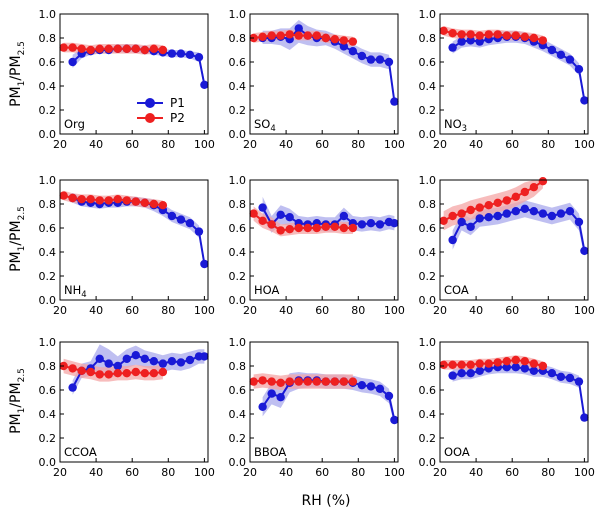  I want to click on y-tick-label-no: 1.0, so click(428, 14).